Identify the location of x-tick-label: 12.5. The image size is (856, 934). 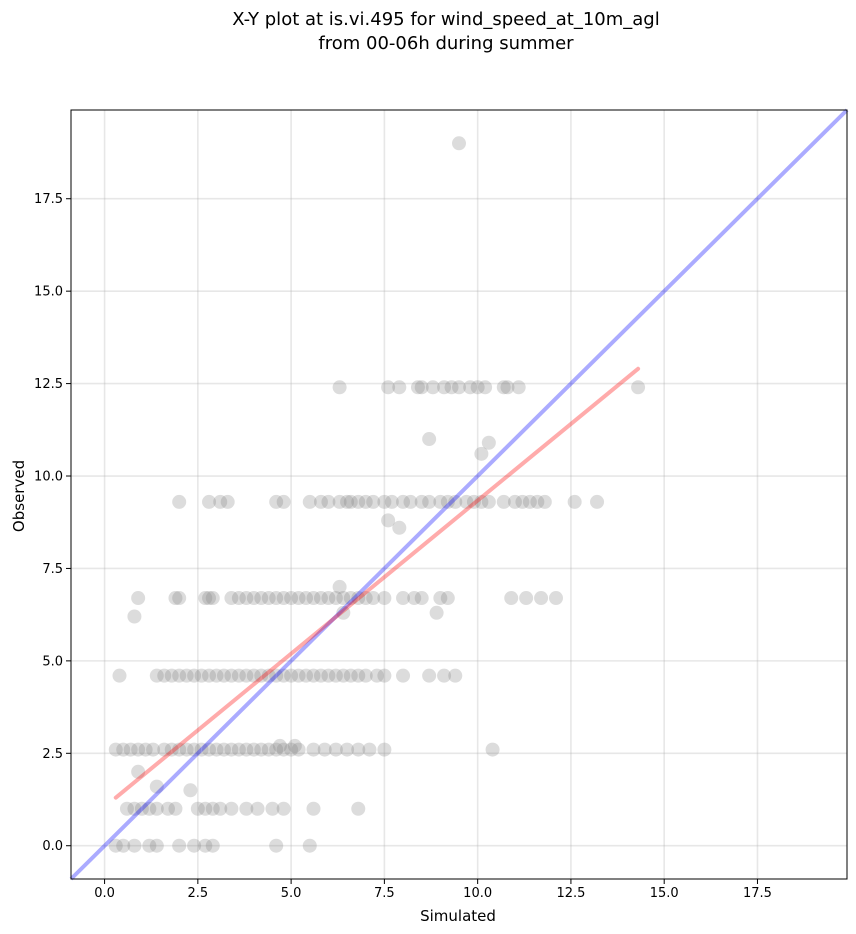
(570, 893).